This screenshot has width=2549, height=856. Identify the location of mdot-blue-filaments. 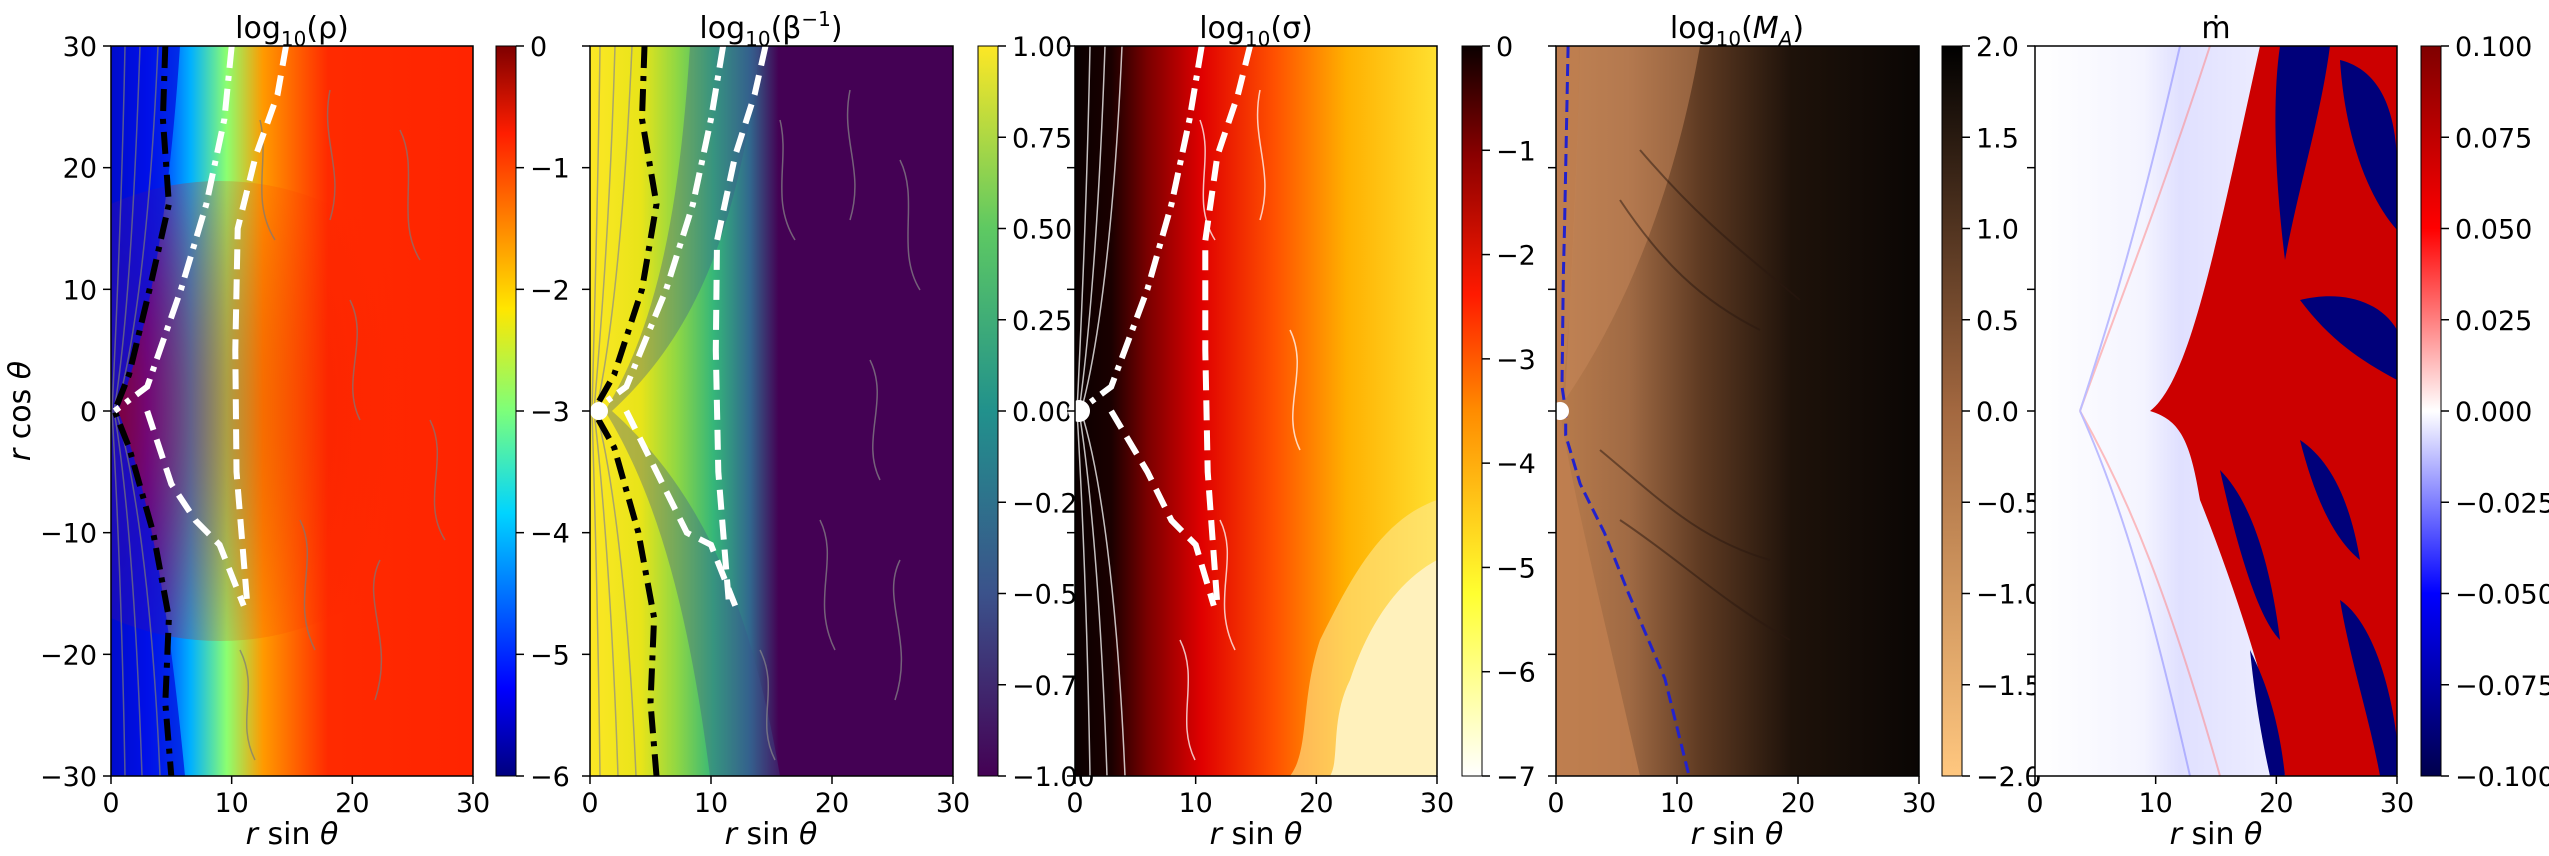
(2308, 411).